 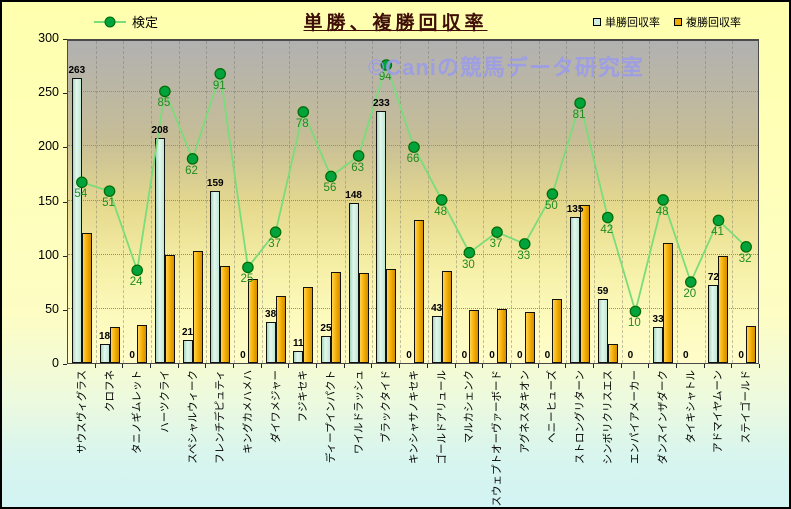 I want to click on kentei-value-label: 85, so click(x=164, y=103).